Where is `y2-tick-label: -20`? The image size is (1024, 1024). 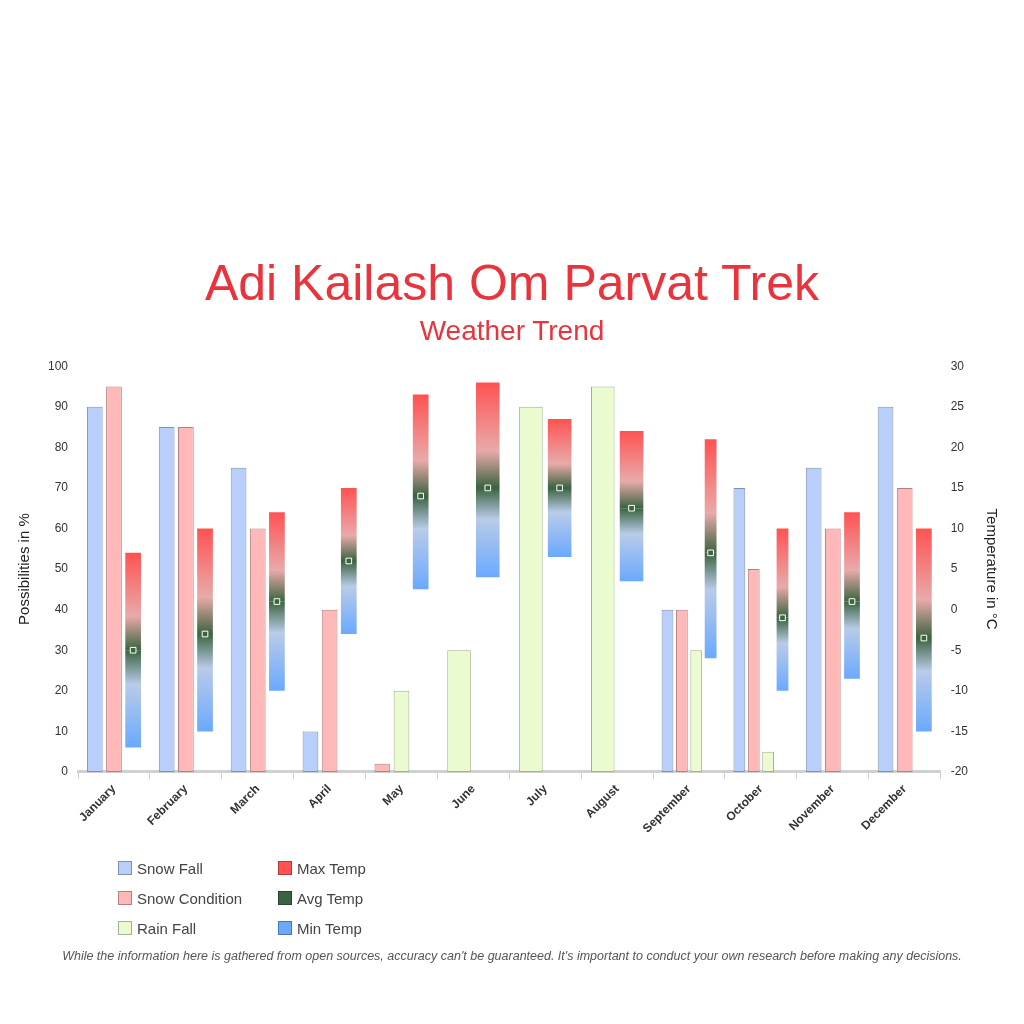 y2-tick-label: -20 is located at coordinates (959, 771).